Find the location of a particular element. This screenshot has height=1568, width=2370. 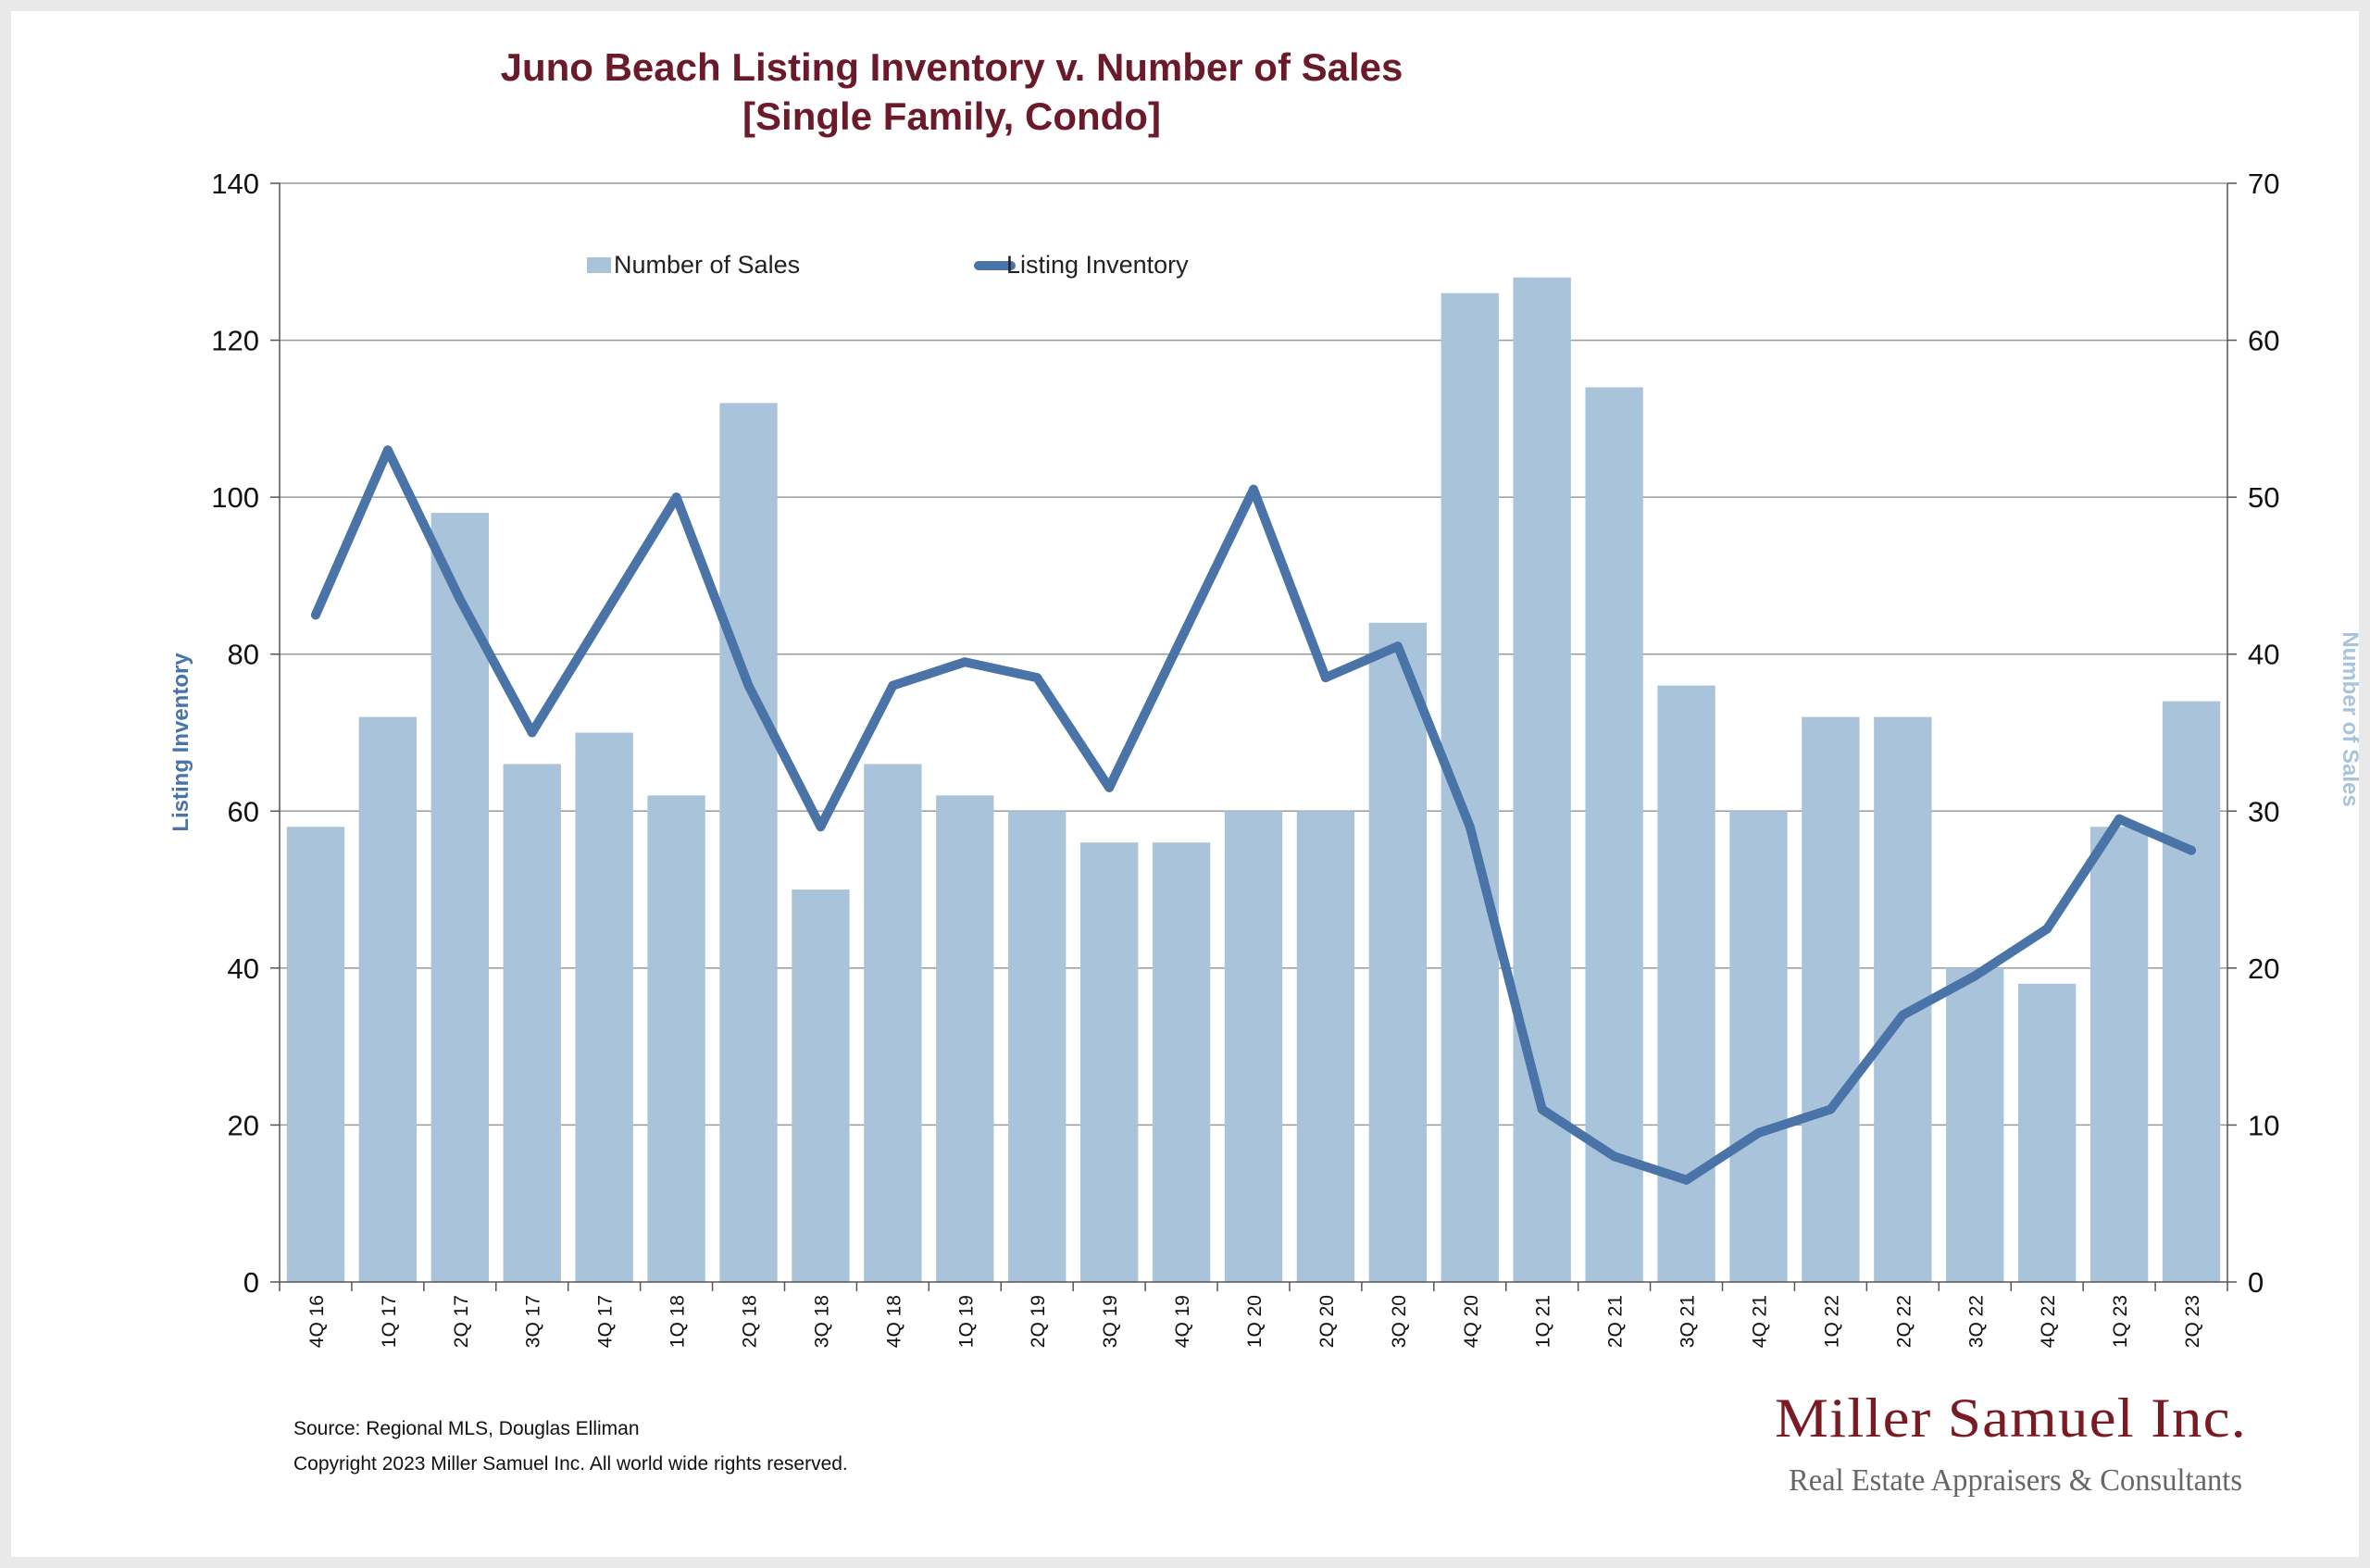

x-tick-label: 2Q 19 is located at coordinates (1038, 1321).